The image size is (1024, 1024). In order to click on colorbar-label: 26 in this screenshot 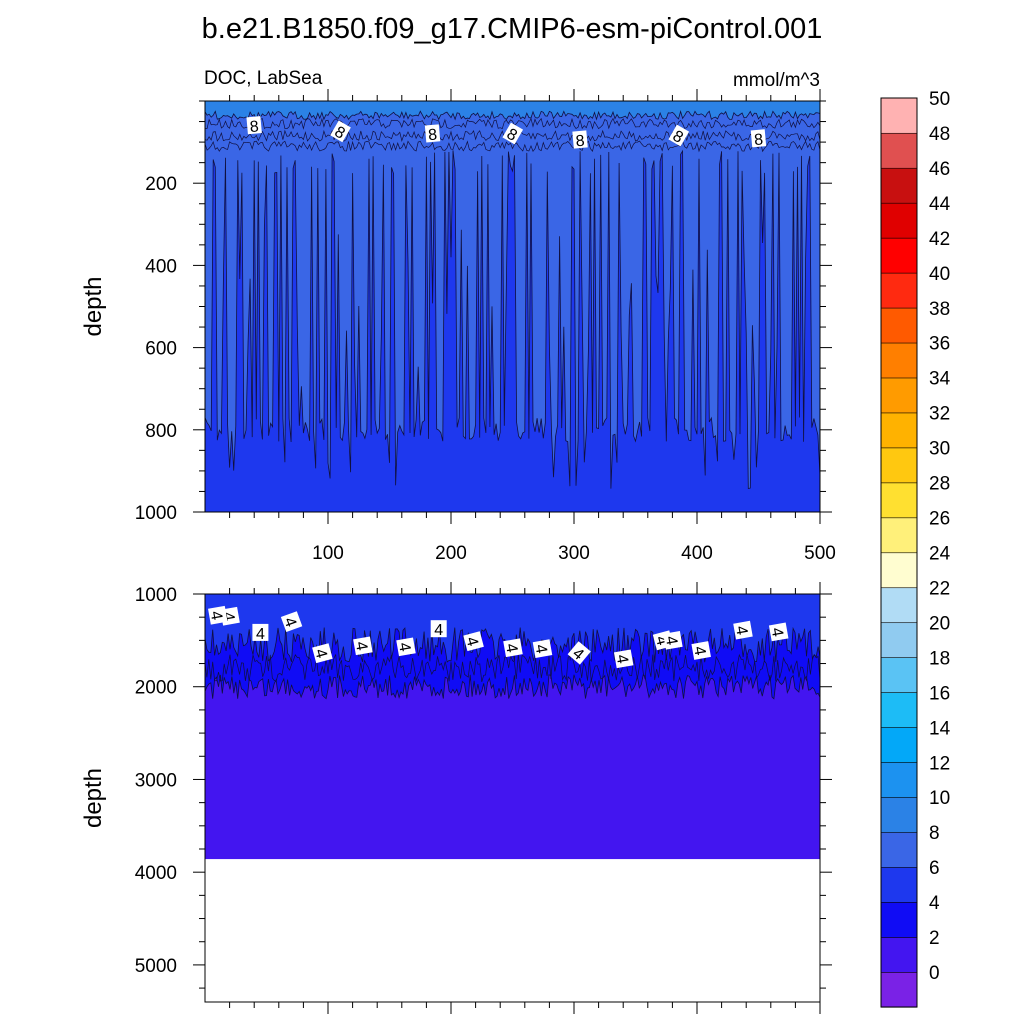, I will do `click(939, 519)`.